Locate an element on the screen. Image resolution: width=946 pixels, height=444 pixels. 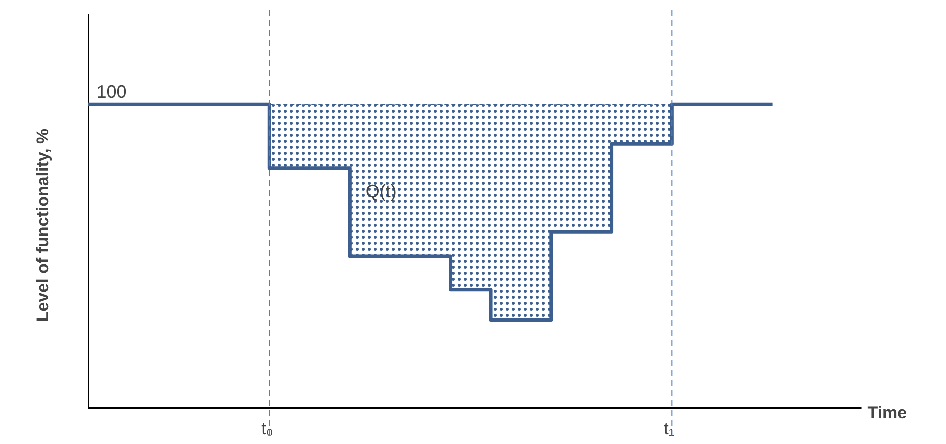
x-tick-label: t₀ is located at coordinates (268, 428).